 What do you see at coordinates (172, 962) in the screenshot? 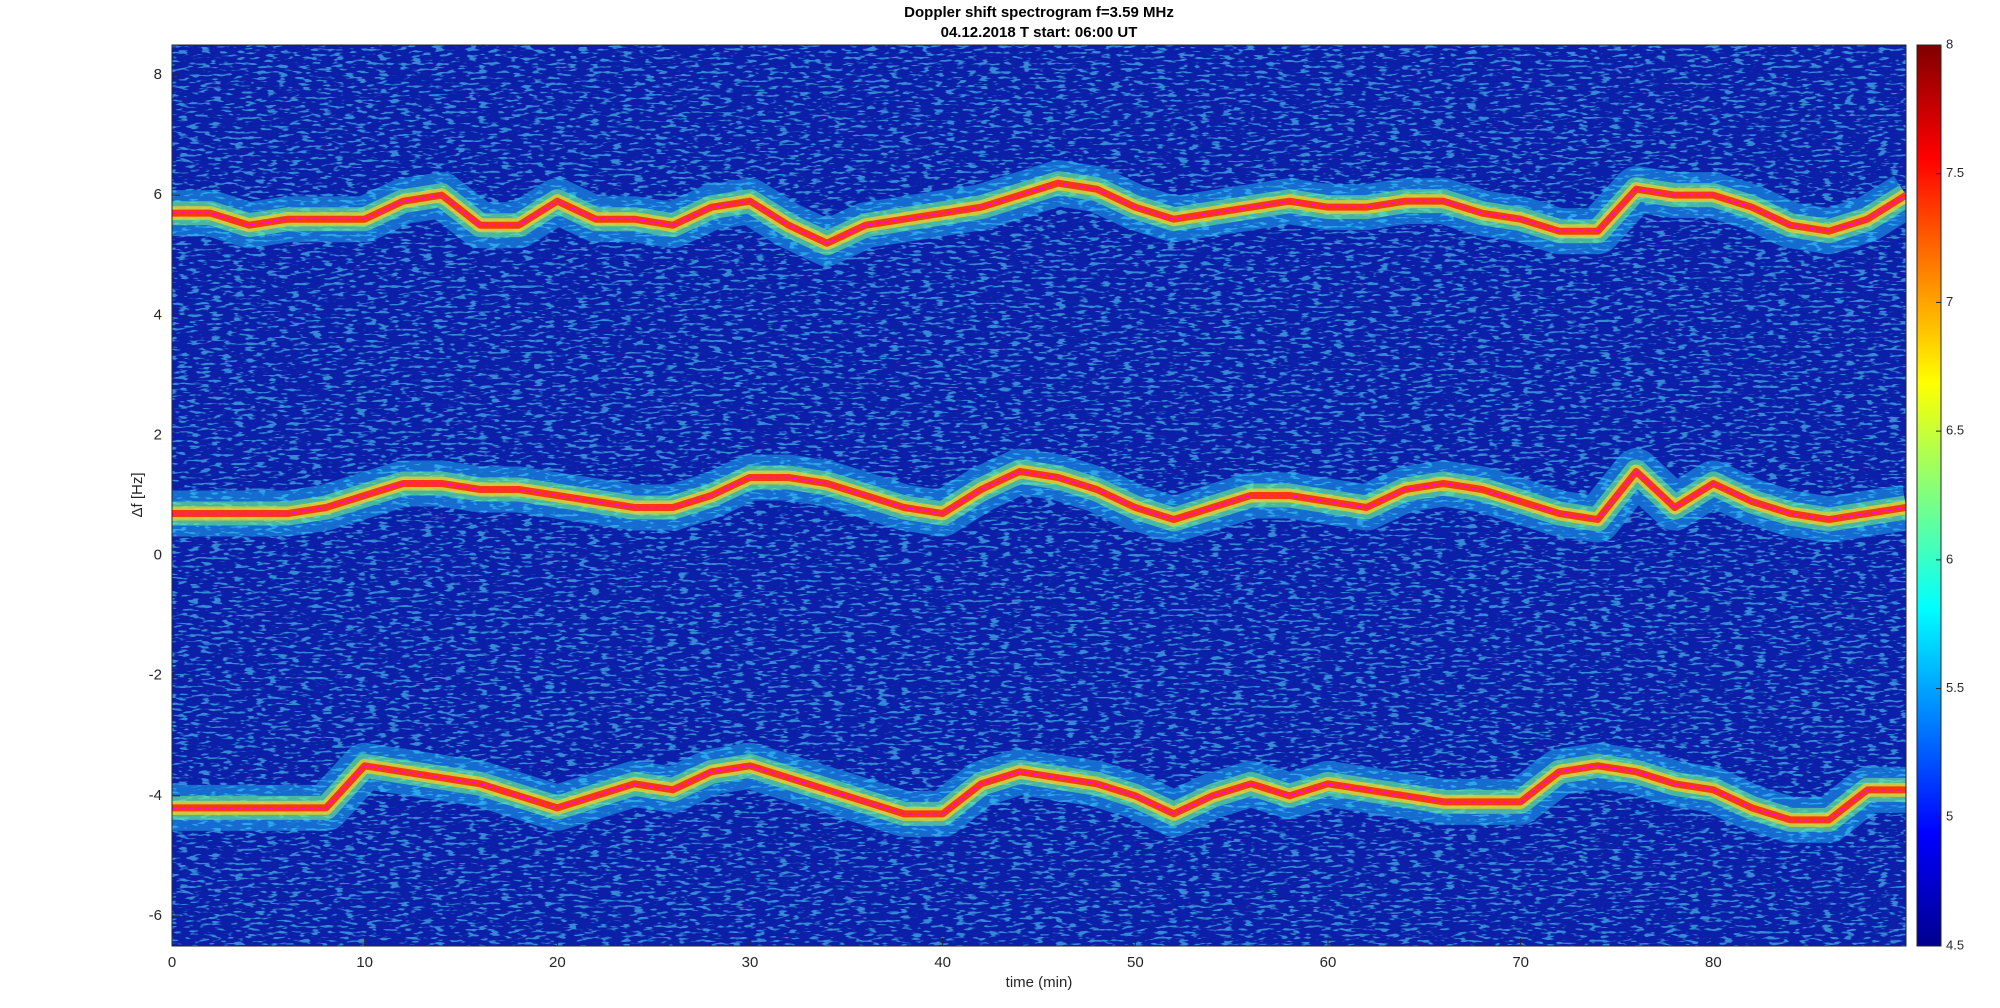
I see `x-tick-label: 0` at bounding box center [172, 962].